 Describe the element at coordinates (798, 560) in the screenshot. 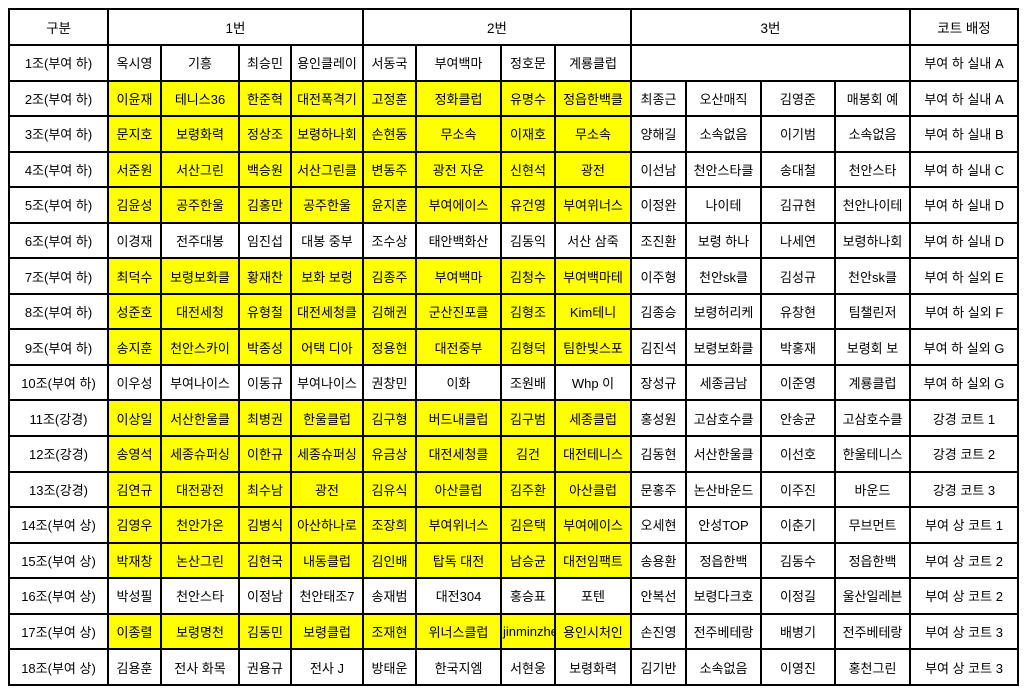

I see `player-cell: 김동수` at that location.